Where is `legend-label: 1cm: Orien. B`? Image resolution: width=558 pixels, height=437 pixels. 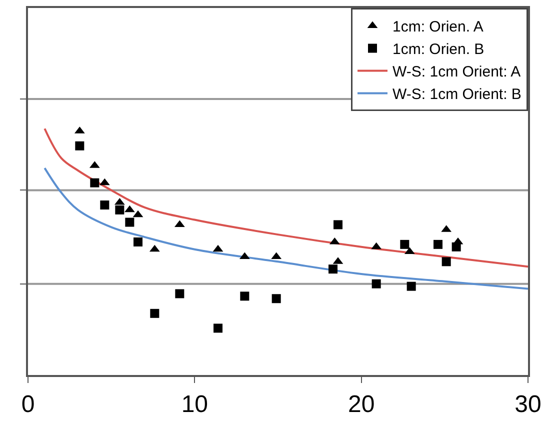 legend-label: 1cm: Orien. B is located at coordinates (438, 49).